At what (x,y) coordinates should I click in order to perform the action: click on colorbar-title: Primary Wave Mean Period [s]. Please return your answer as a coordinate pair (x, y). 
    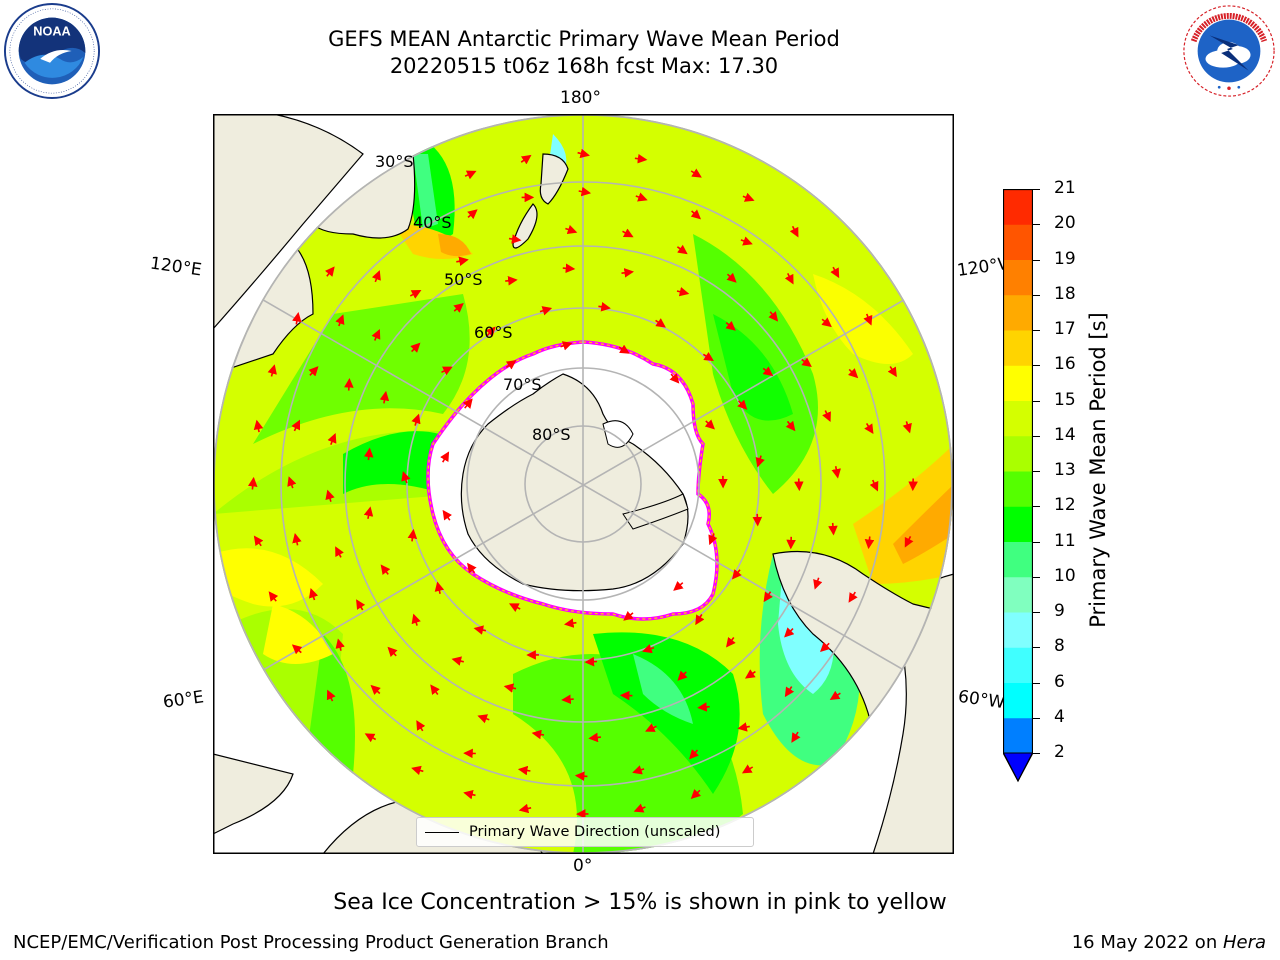
    Looking at the image, I should click on (1098, 470).